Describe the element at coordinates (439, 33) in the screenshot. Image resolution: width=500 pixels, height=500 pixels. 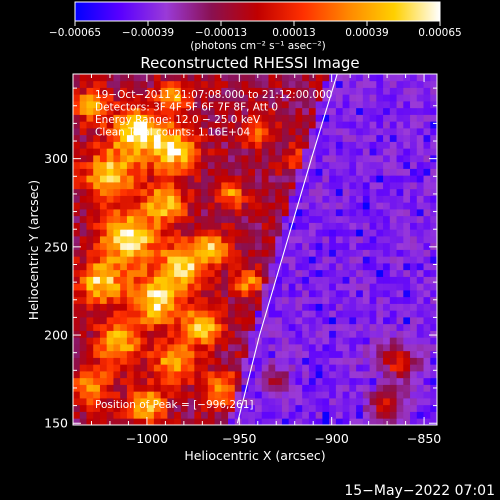
I see `colorbar-tick-label: 0.00065` at that location.